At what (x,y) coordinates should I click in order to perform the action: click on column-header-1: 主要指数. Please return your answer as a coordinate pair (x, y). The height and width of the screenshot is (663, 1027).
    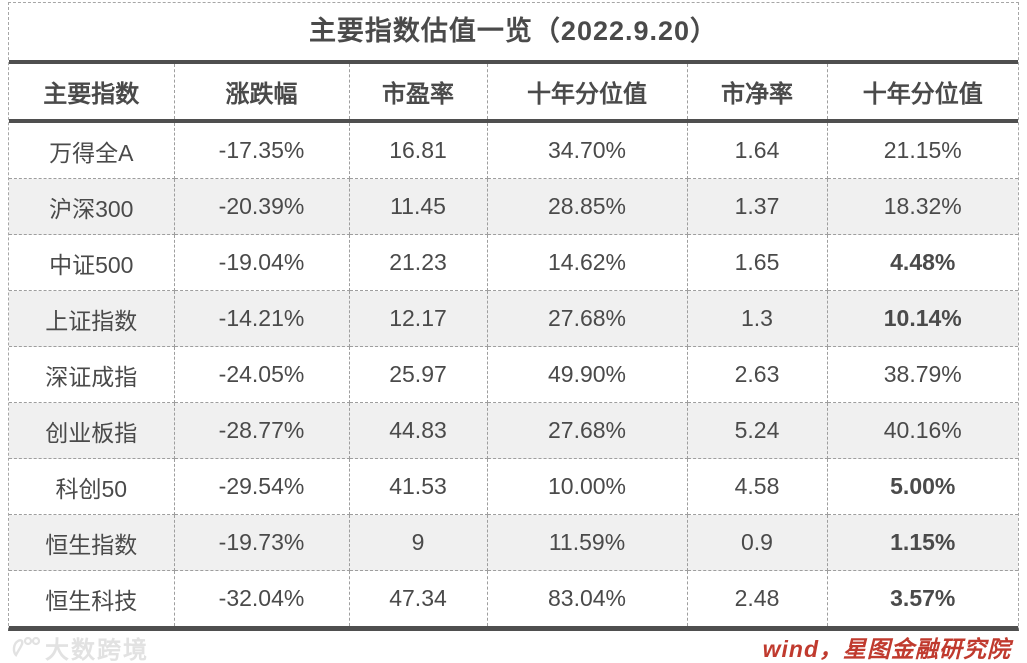
    Looking at the image, I should click on (92, 93).